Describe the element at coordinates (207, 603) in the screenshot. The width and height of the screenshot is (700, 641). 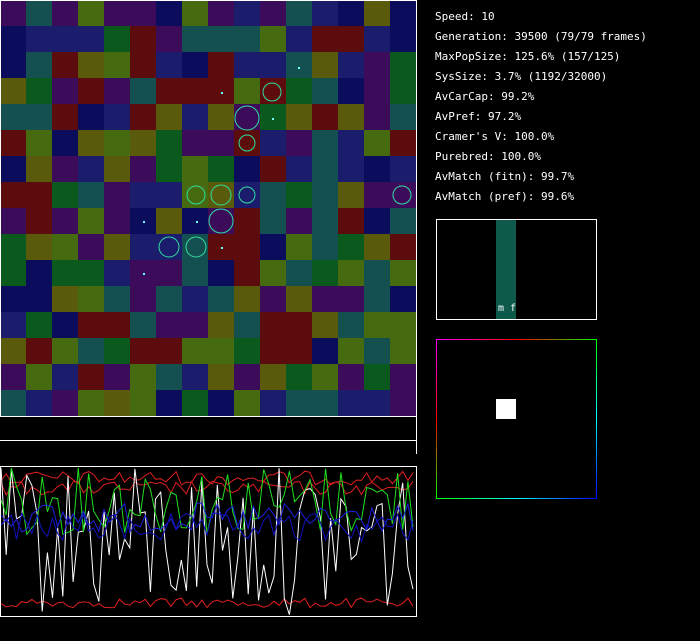
I see `history-line` at that location.